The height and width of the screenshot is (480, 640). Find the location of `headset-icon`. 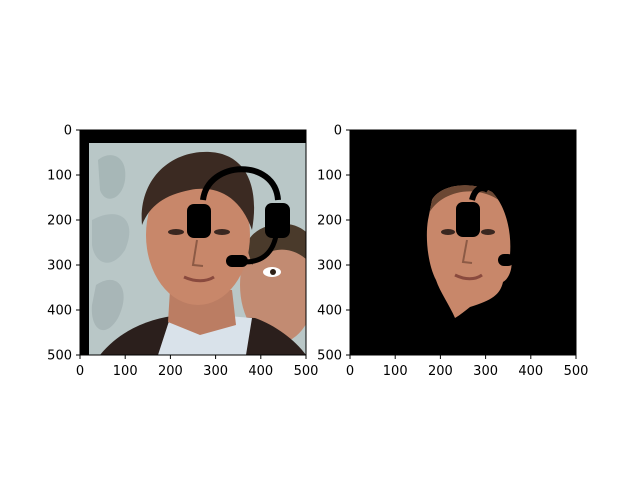

headset-icon is located at coordinates (238, 216).